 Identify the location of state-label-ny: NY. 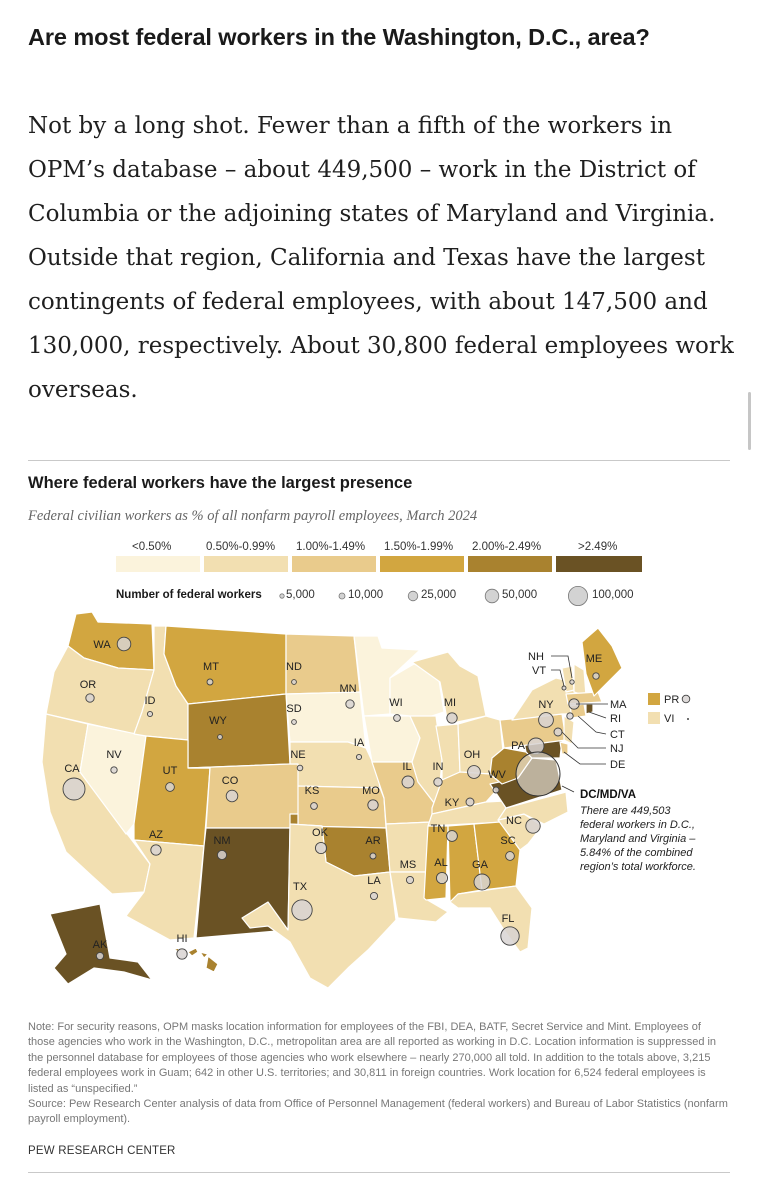
(546, 705).